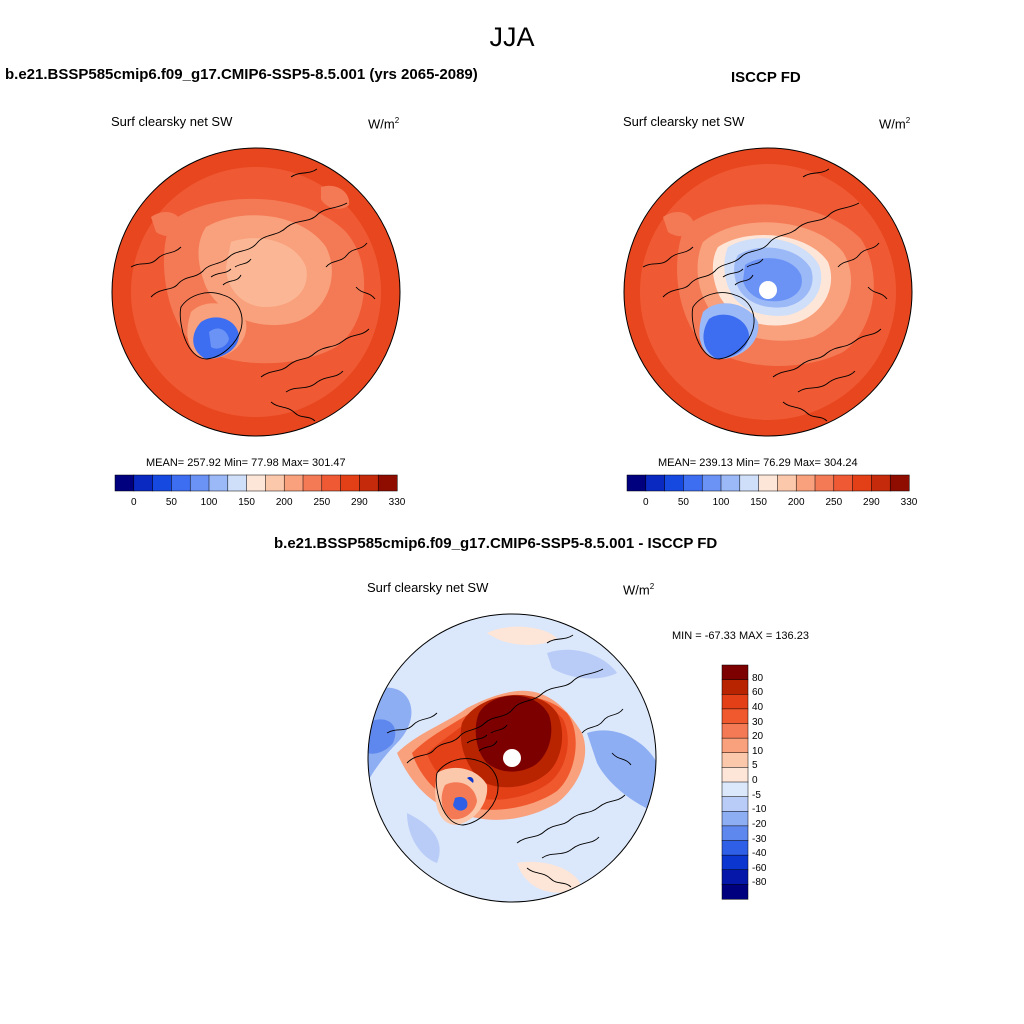 This screenshot has height=1024, width=1024. What do you see at coordinates (758, 722) in the screenshot?
I see `diff-colorbar-tick-label: 30` at bounding box center [758, 722].